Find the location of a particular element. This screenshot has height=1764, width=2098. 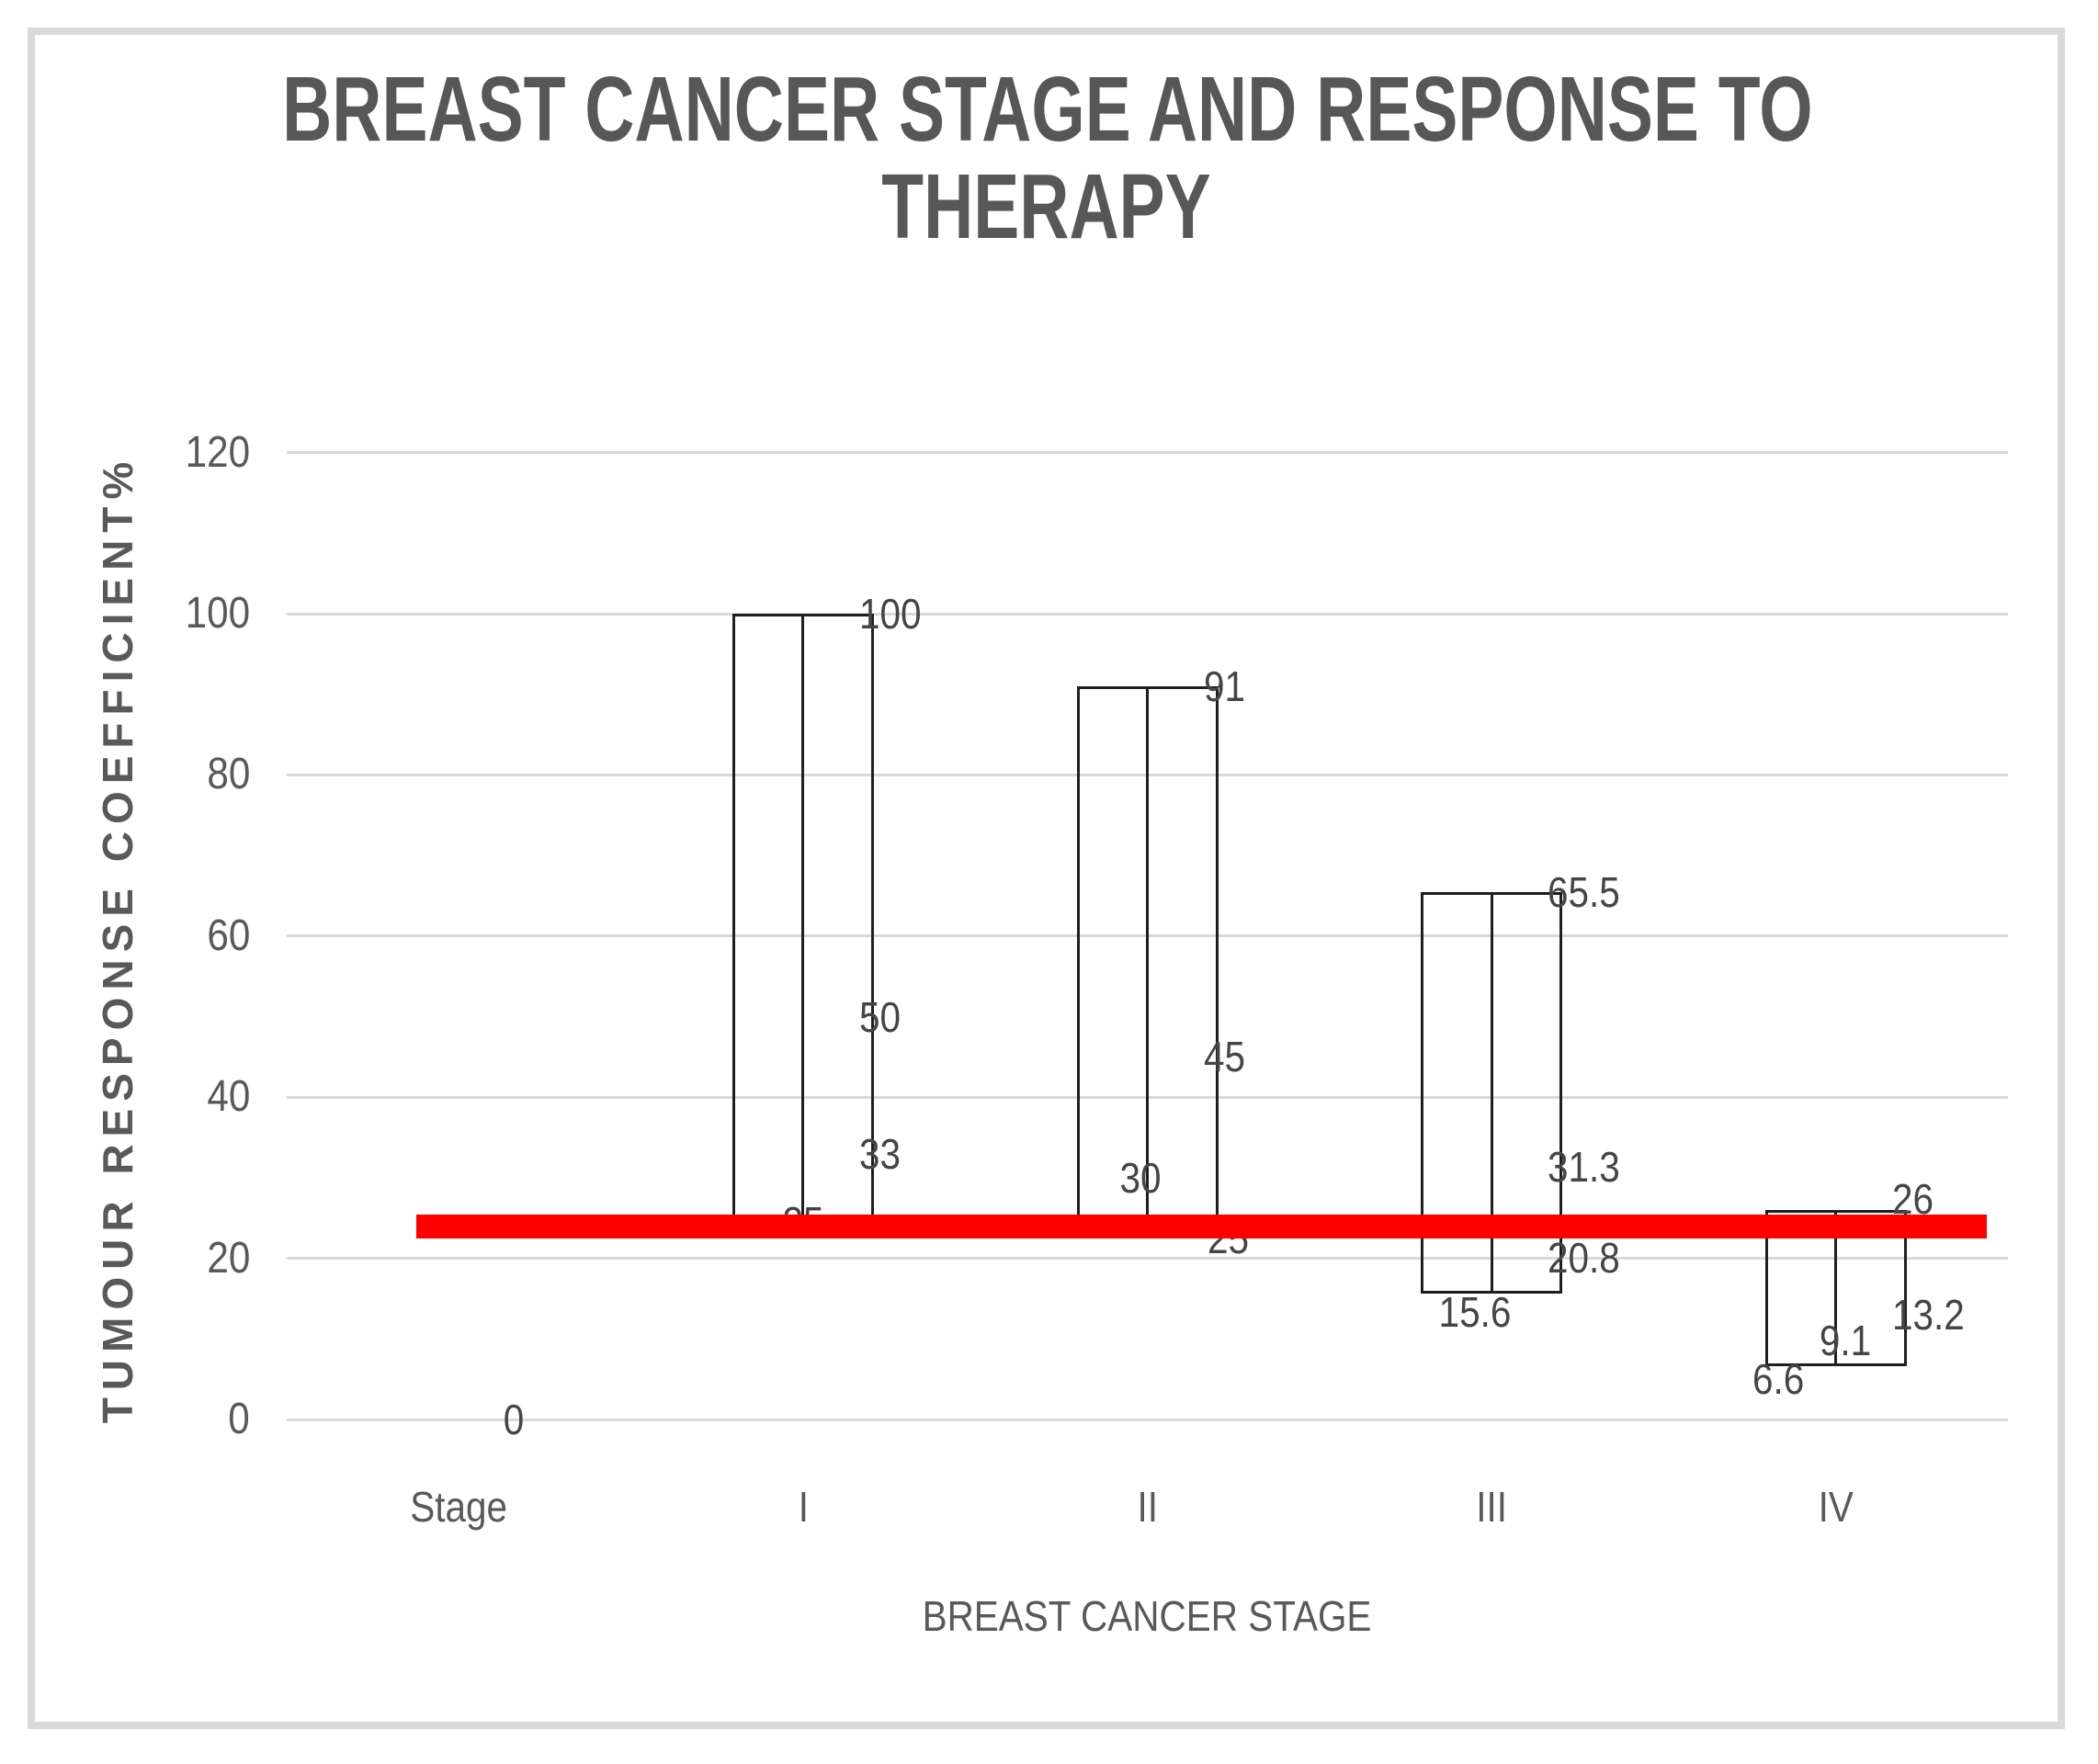

y-tick-label-80: 80 is located at coordinates (228, 775).